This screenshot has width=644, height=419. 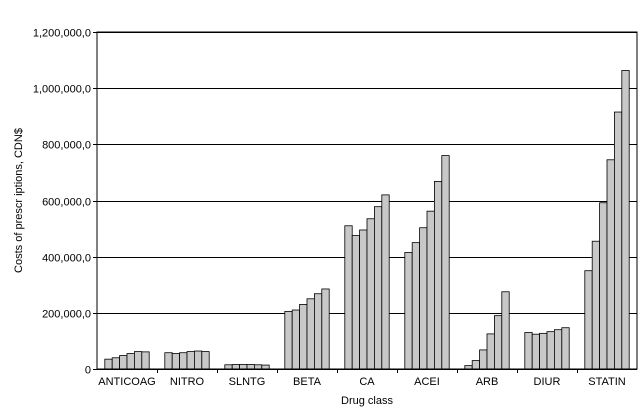 I want to click on y-tick-label: 0, so click(x=88, y=371).